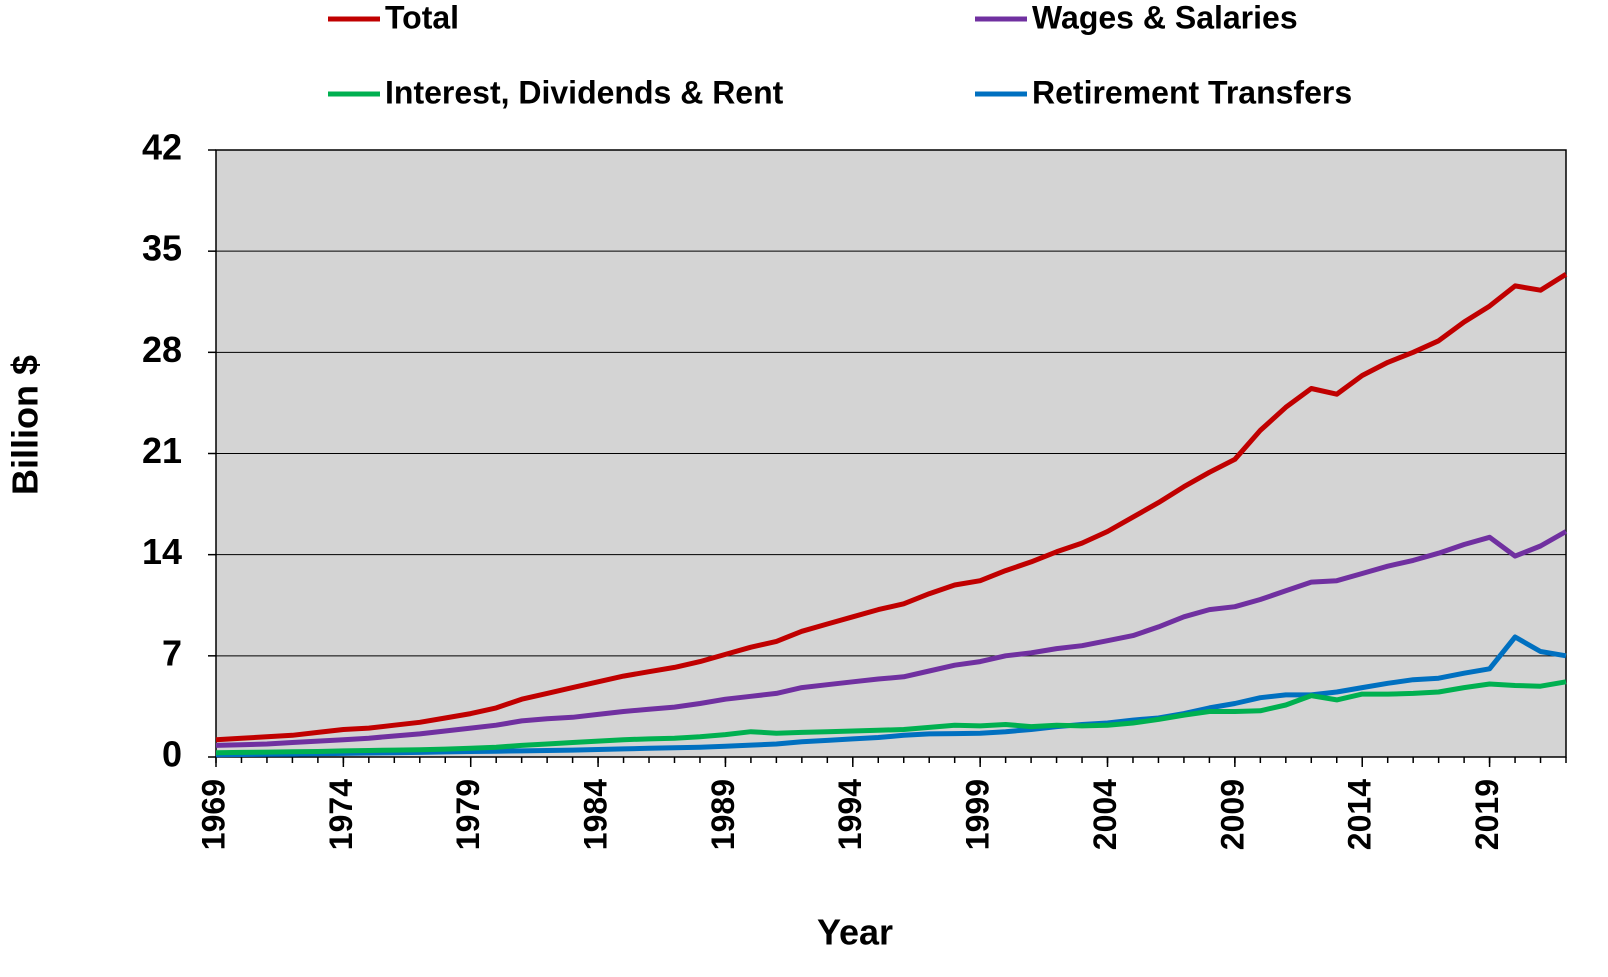 This screenshot has width=1608, height=977. Describe the element at coordinates (162, 248) in the screenshot. I see `y-tick-label: 35` at that location.